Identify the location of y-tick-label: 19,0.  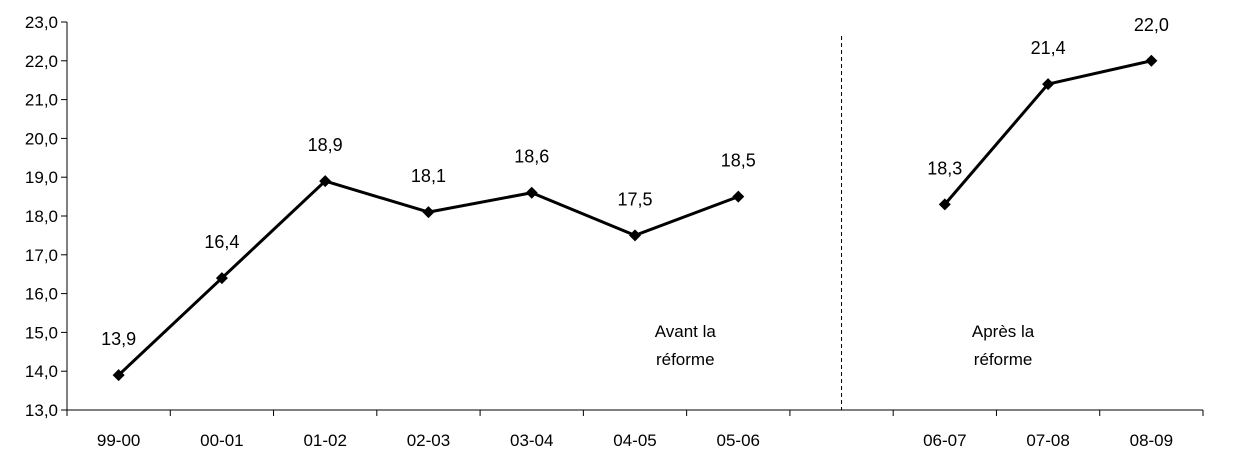
(41, 177).